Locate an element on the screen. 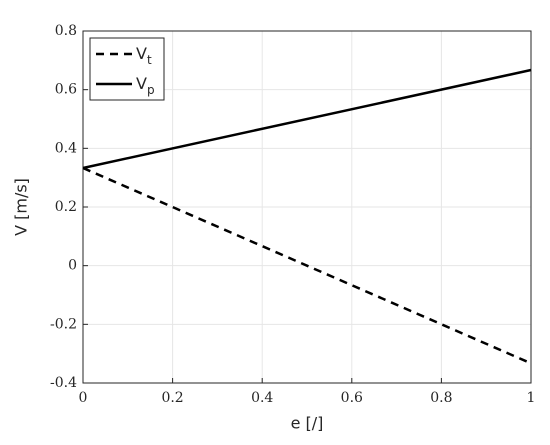 This screenshot has width=550, height=445. legend-box is located at coordinates (127, 69).